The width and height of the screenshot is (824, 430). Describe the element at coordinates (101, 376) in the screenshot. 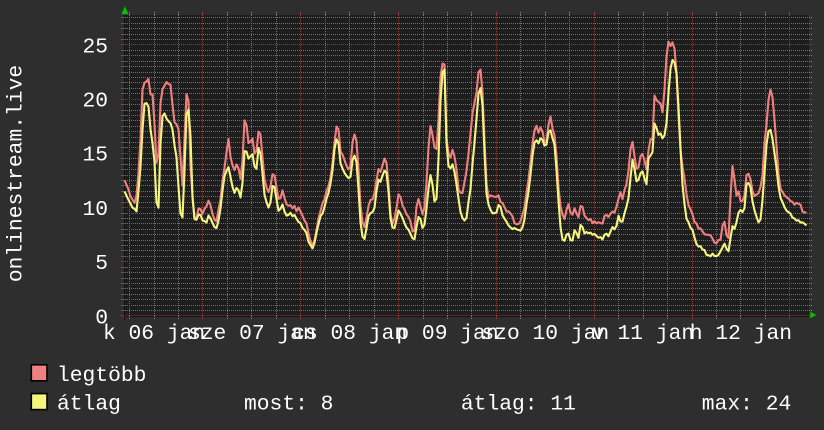

I see `svg-text: legtöbb` at that location.